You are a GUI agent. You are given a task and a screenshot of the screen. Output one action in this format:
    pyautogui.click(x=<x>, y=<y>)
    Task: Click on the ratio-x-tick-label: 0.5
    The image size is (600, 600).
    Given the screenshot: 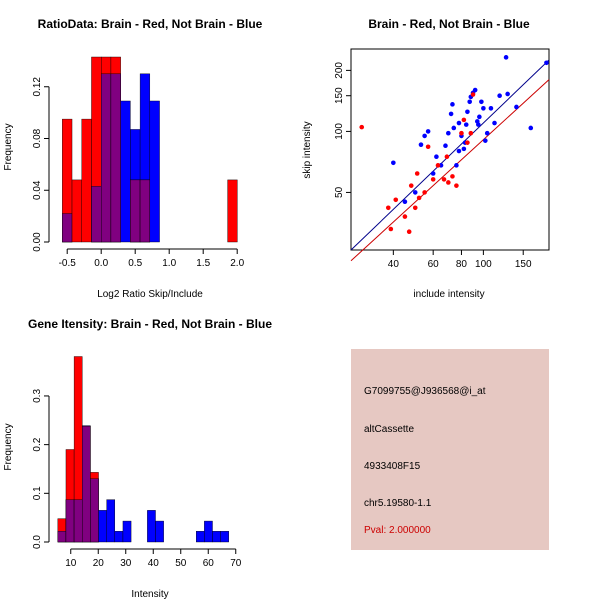 What is the action you would take?
    pyautogui.click(x=135, y=263)
    